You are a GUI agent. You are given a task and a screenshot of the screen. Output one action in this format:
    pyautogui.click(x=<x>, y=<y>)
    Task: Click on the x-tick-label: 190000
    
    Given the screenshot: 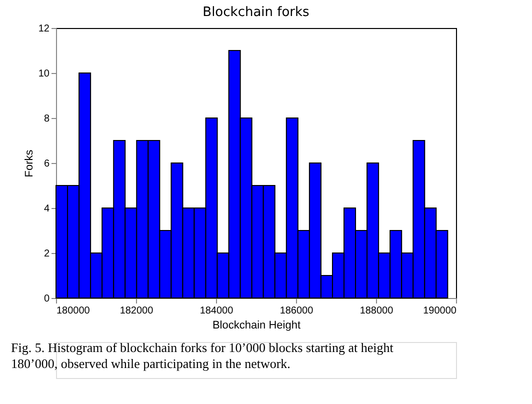 What is the action you would take?
    pyautogui.click(x=440, y=311)
    